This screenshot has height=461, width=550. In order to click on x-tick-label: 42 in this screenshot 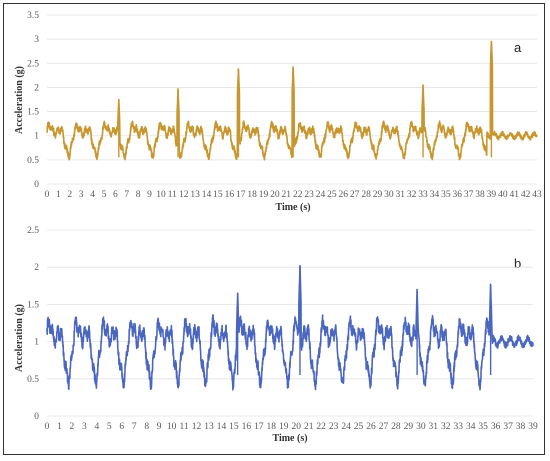, I will do `click(526, 195)`.